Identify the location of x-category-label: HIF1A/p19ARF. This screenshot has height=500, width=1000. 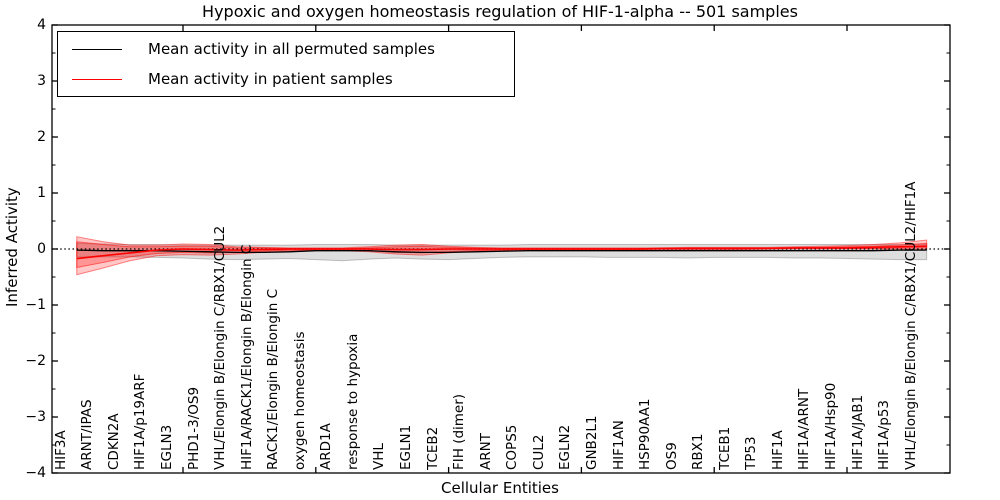
(140, 421).